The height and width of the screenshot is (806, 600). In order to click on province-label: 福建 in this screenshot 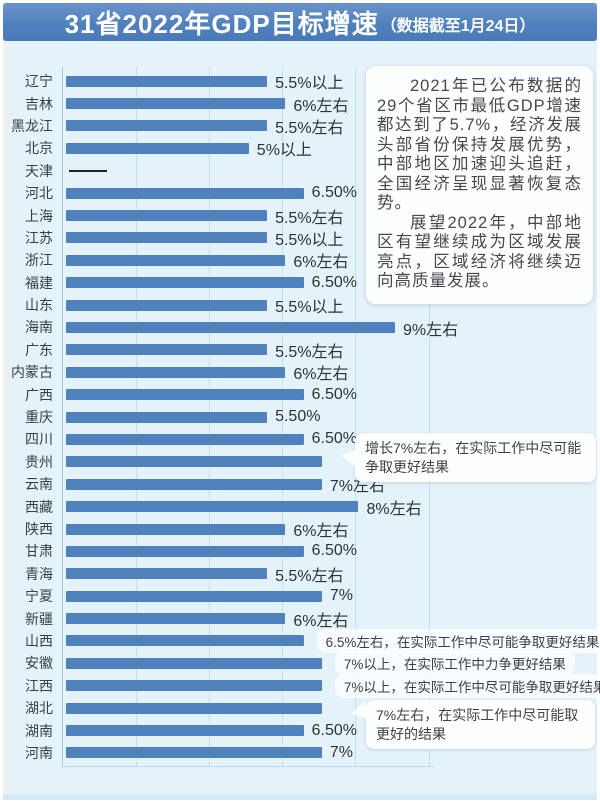, I will do `click(39, 282)`.